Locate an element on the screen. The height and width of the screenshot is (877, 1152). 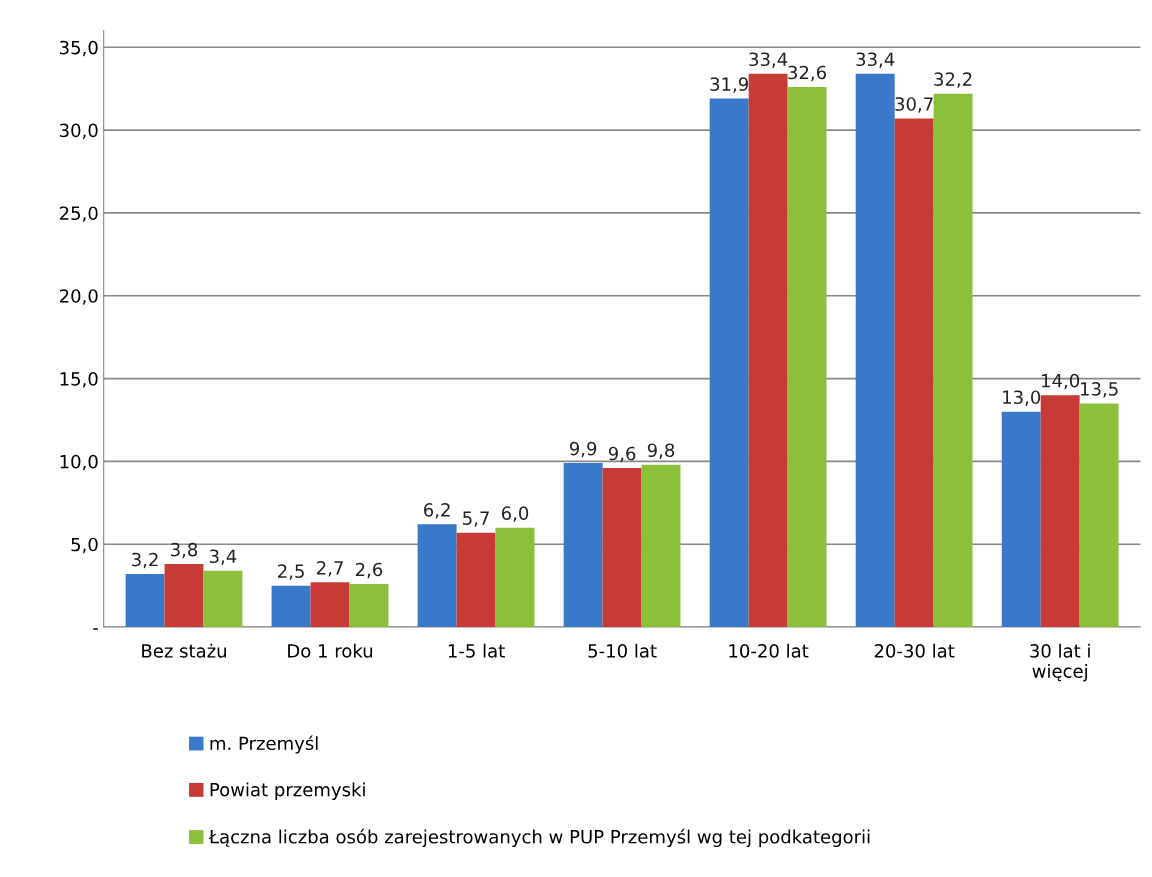
y-tick-label: 5,0 is located at coordinates (84, 545).